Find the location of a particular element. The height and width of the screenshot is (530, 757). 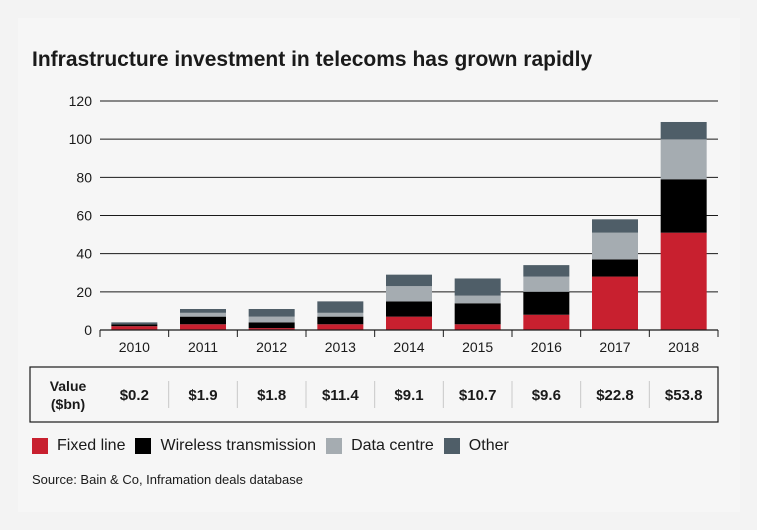

bar-segment-other-2011 is located at coordinates (203, 311).